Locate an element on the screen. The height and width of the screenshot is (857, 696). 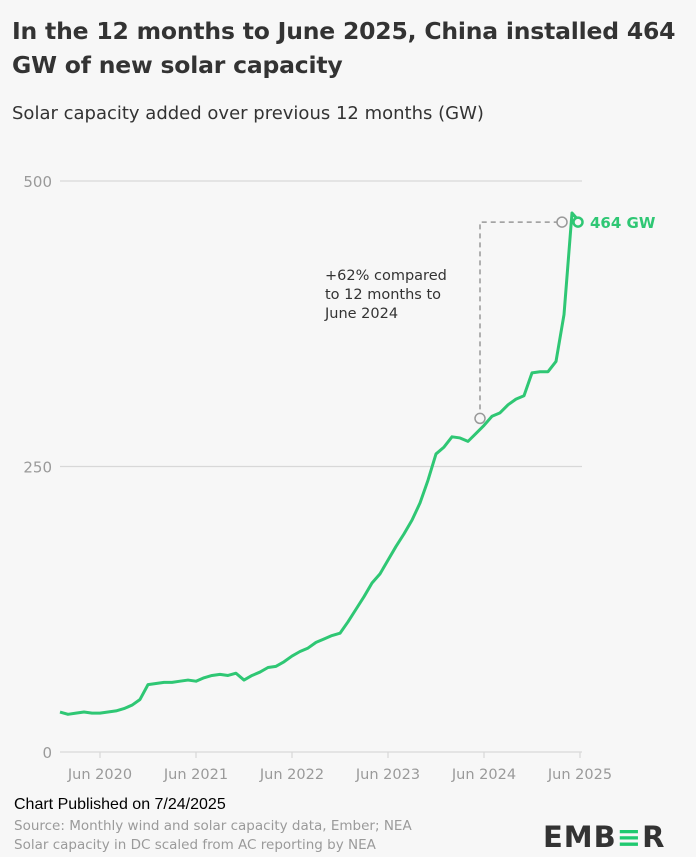
x-tick-label: Jun 2024 is located at coordinates (483, 775).